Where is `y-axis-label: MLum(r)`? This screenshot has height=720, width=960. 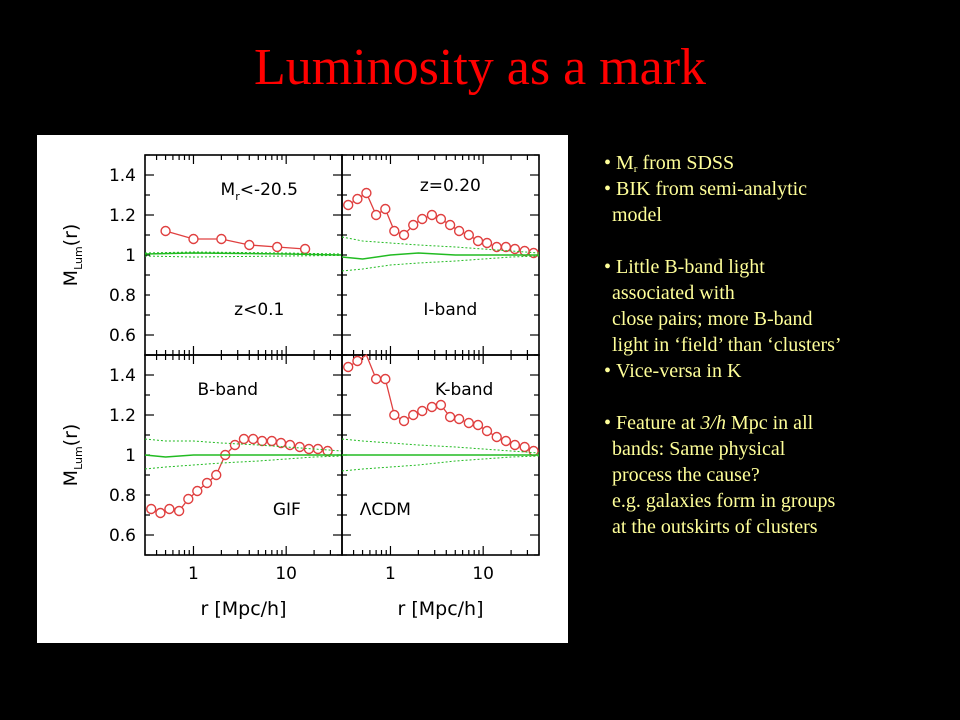
y-axis-label: MLum(r) is located at coordinates (72, 455).